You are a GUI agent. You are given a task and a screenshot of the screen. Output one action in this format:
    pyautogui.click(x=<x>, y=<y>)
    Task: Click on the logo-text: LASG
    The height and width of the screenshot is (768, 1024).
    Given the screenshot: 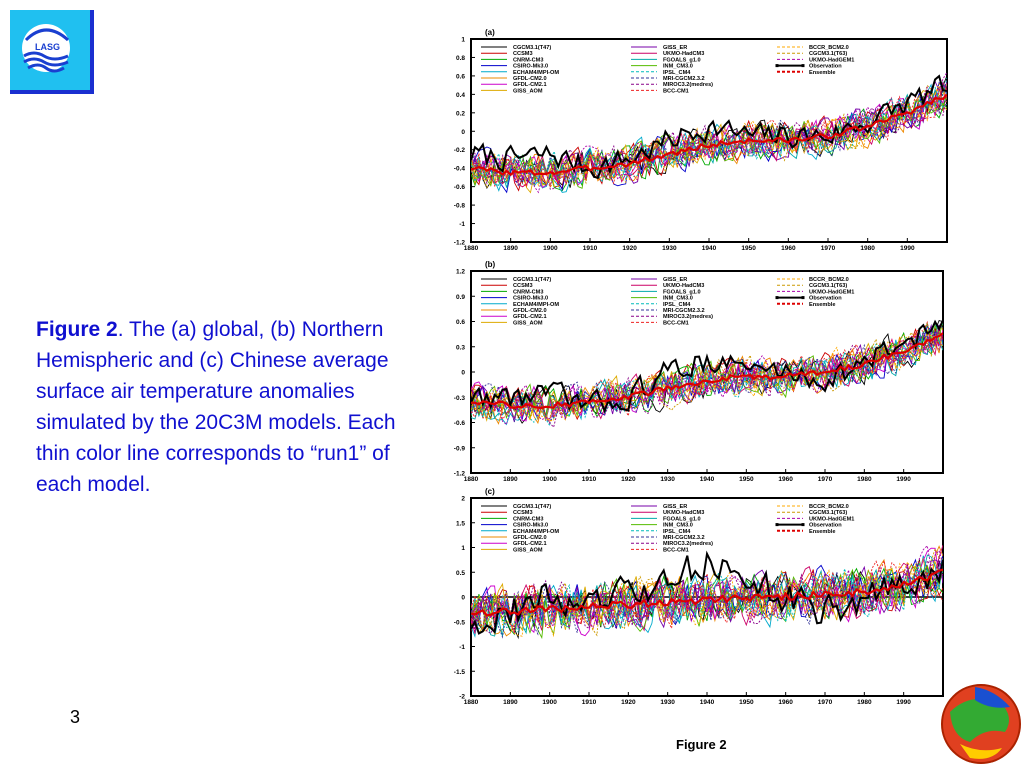 What is the action you would take?
    pyautogui.click(x=47, y=47)
    